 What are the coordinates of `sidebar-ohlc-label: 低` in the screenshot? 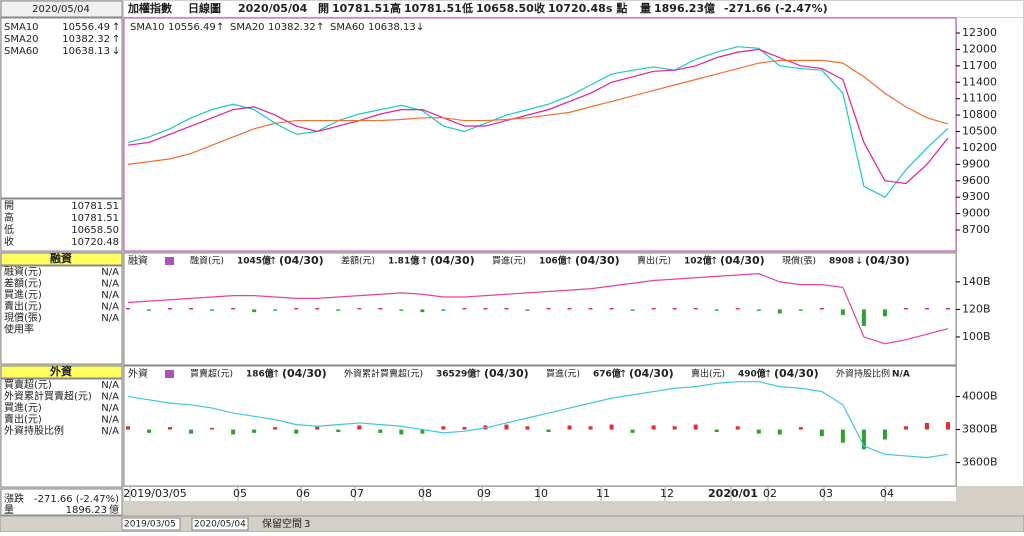 It's located at (9, 229).